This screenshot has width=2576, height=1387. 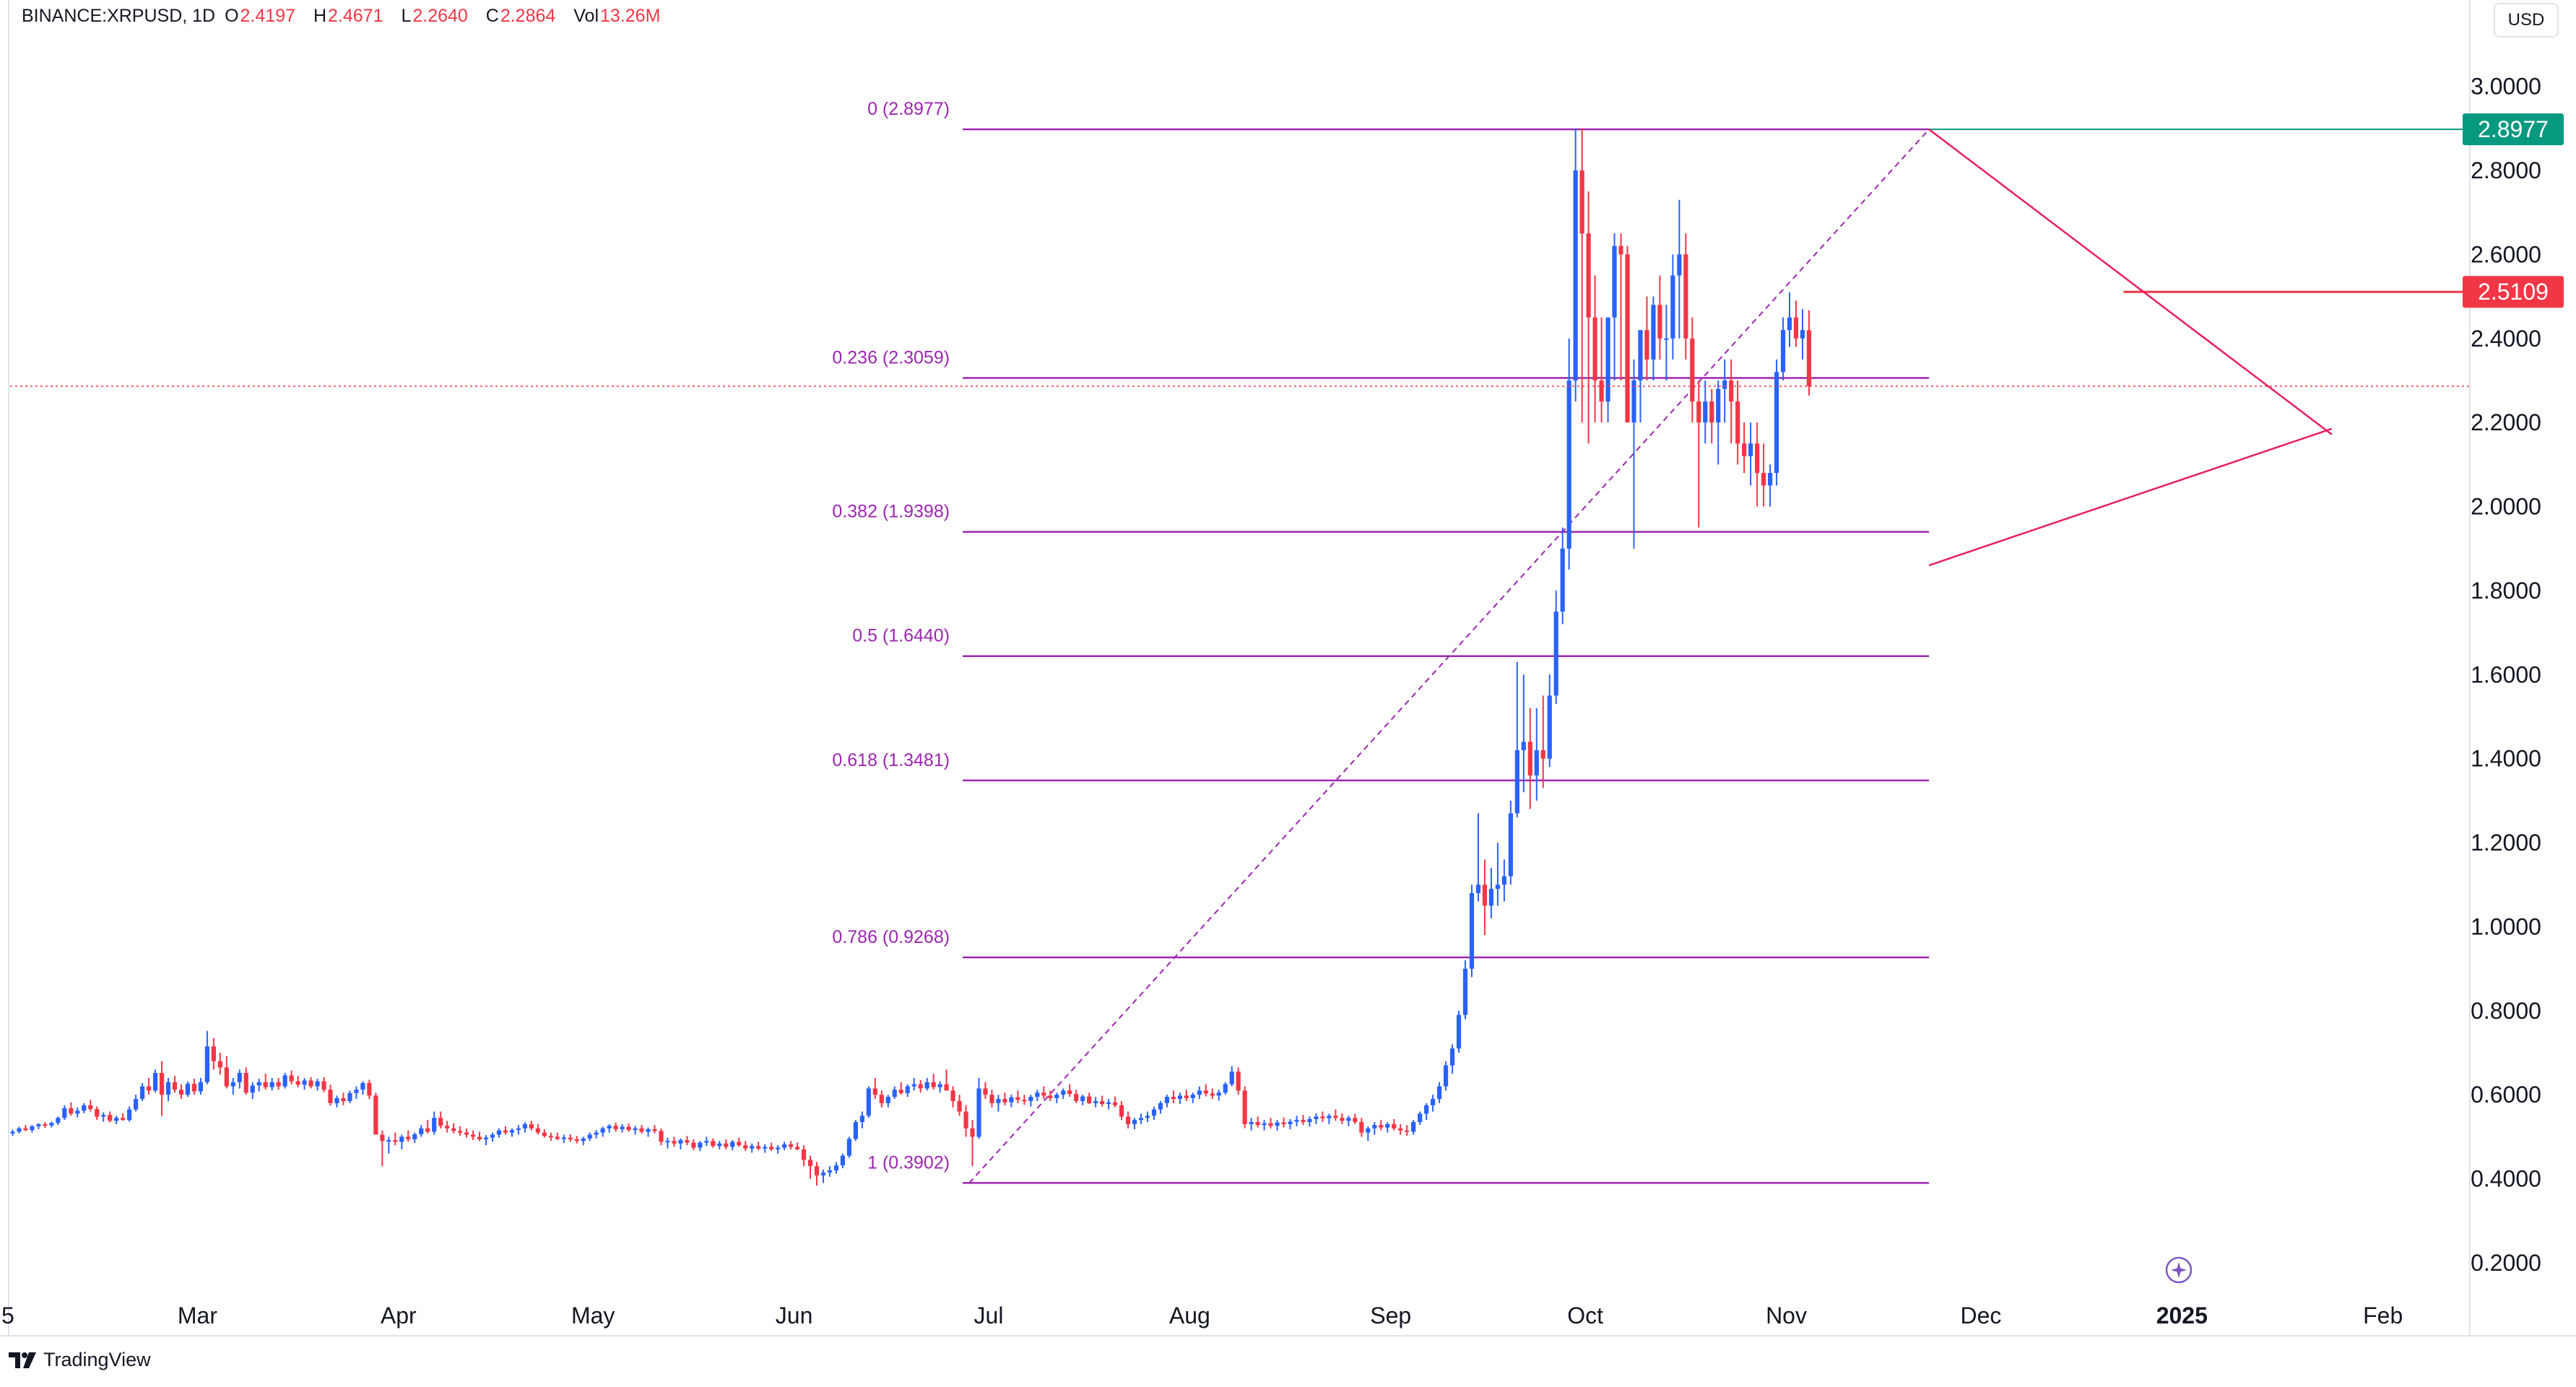 What do you see at coordinates (2179, 1270) in the screenshot?
I see `sparkle-icon` at bounding box center [2179, 1270].